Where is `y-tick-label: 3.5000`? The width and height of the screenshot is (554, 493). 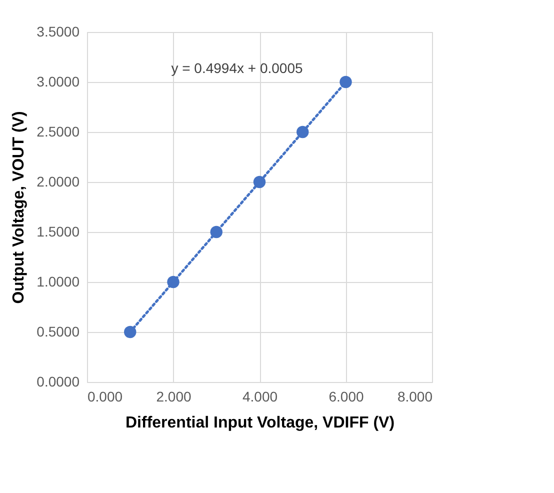 y-tick-label: 3.5000 is located at coordinates (58, 32).